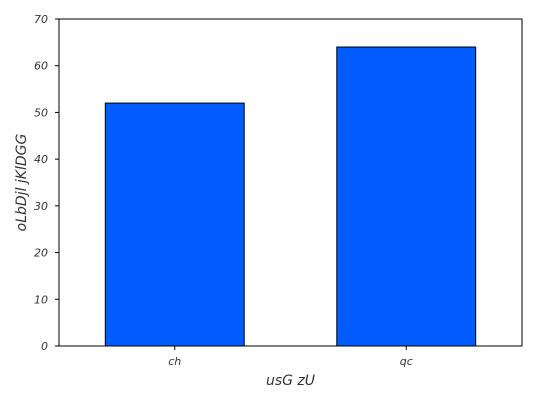 The image size is (536, 402). What do you see at coordinates (41, 112) in the screenshot?
I see `y-tick-label: 50` at bounding box center [41, 112].